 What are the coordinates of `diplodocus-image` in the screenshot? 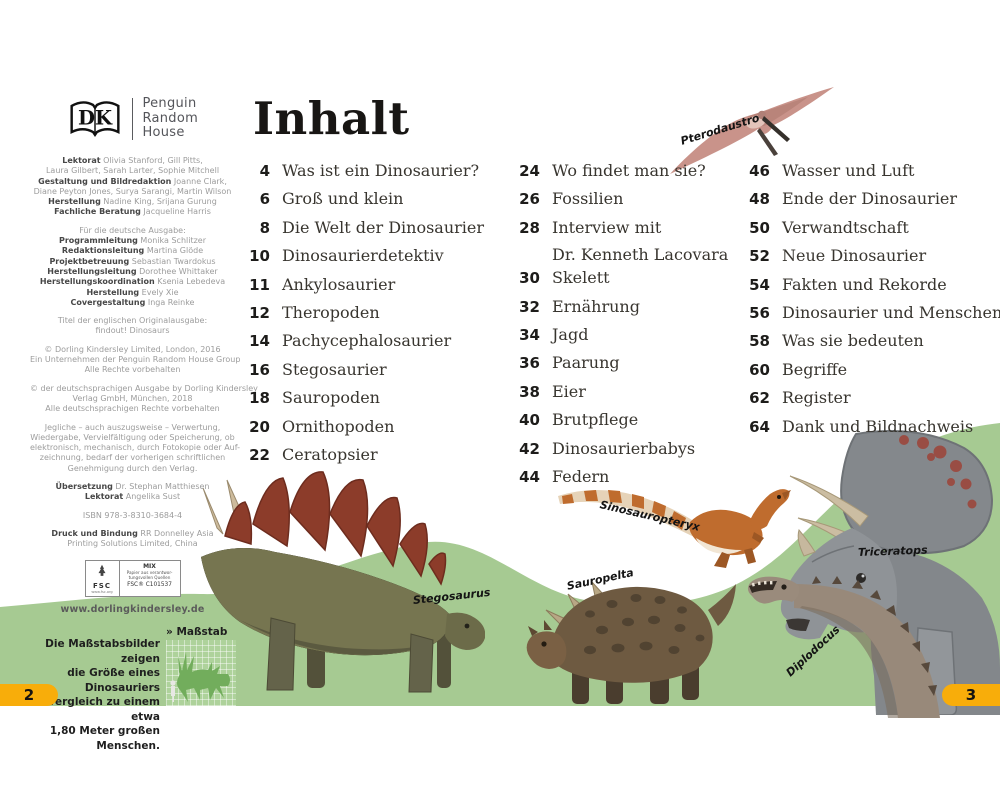 It's located at (843, 647).